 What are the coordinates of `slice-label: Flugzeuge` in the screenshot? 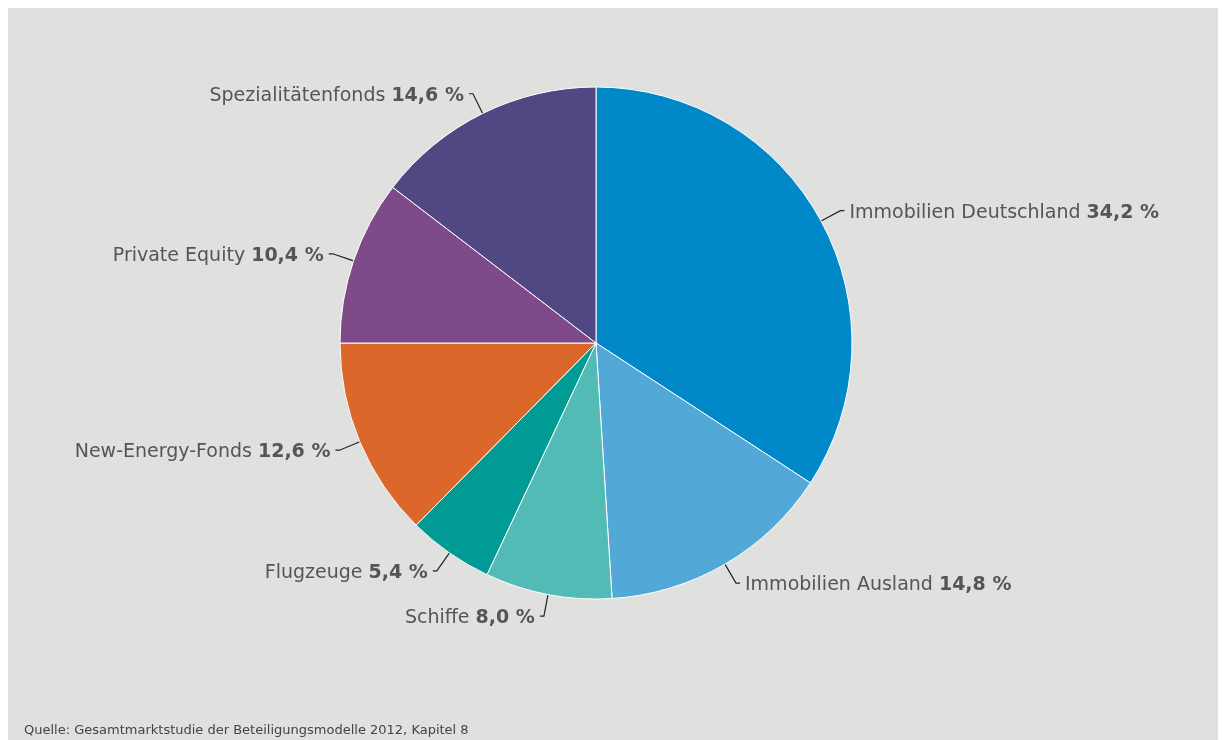 It's located at (313, 570).